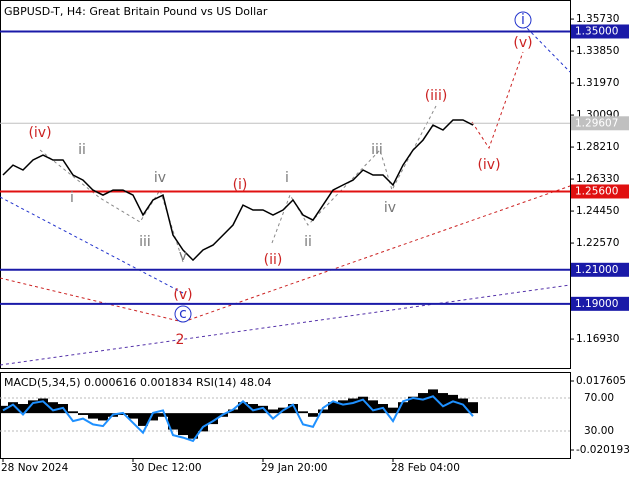 The width and height of the screenshot is (640, 480). What do you see at coordinates (597, 243) in the screenshot?
I see `y-tick-label: 1.22570` at bounding box center [597, 243].